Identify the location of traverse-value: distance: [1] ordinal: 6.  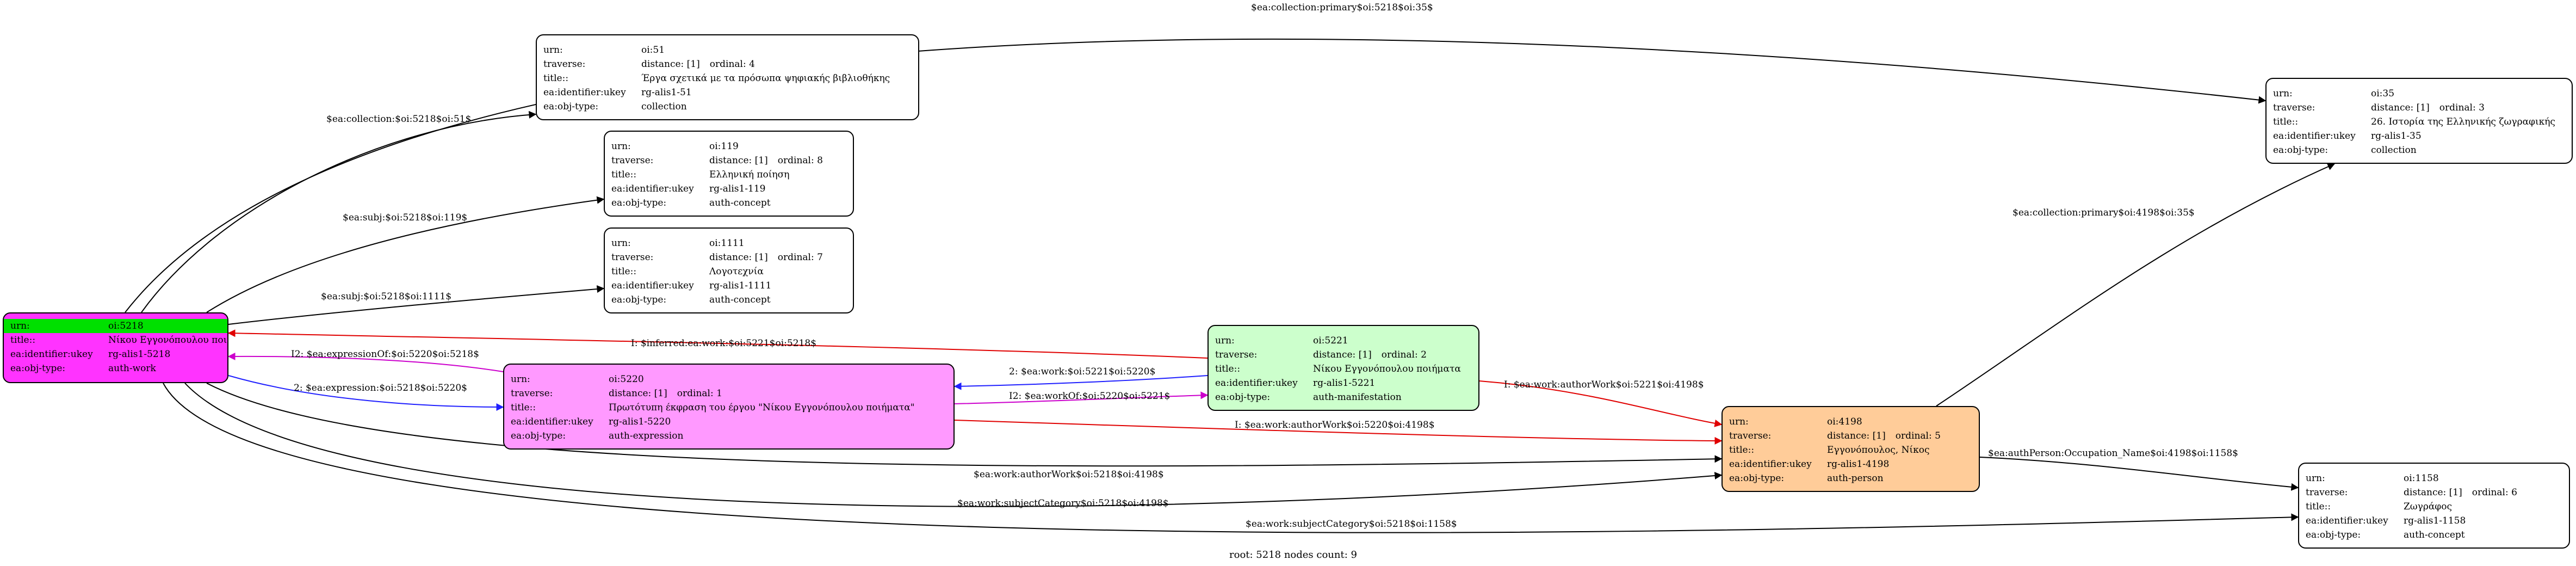
(2460, 492).